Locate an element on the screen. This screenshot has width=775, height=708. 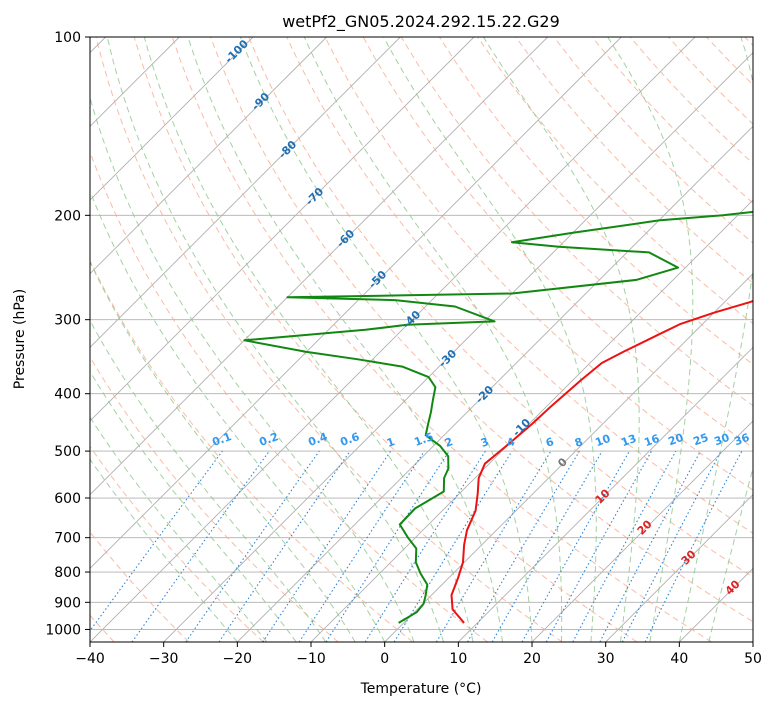
y-tick-label: 900 is located at coordinates (67, 603).